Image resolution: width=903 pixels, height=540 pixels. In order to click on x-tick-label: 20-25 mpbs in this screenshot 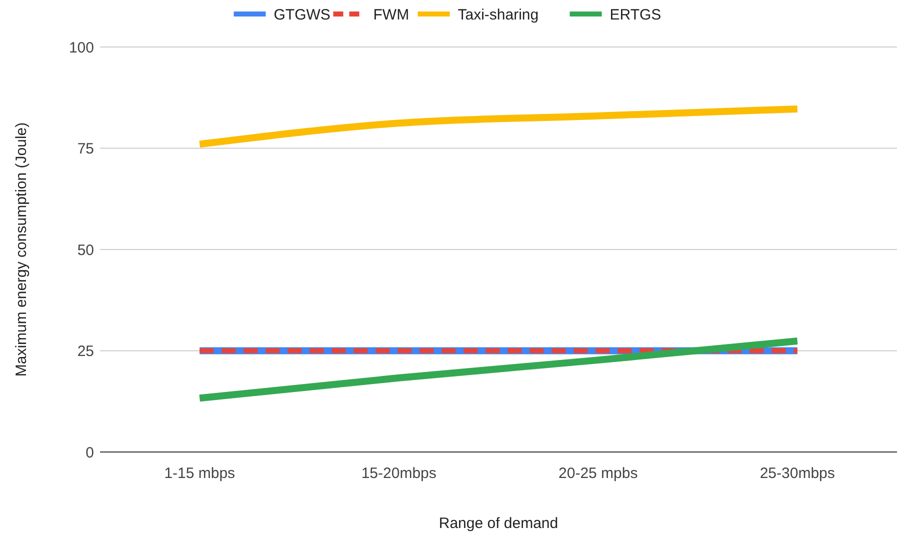, I will do `click(598, 473)`.